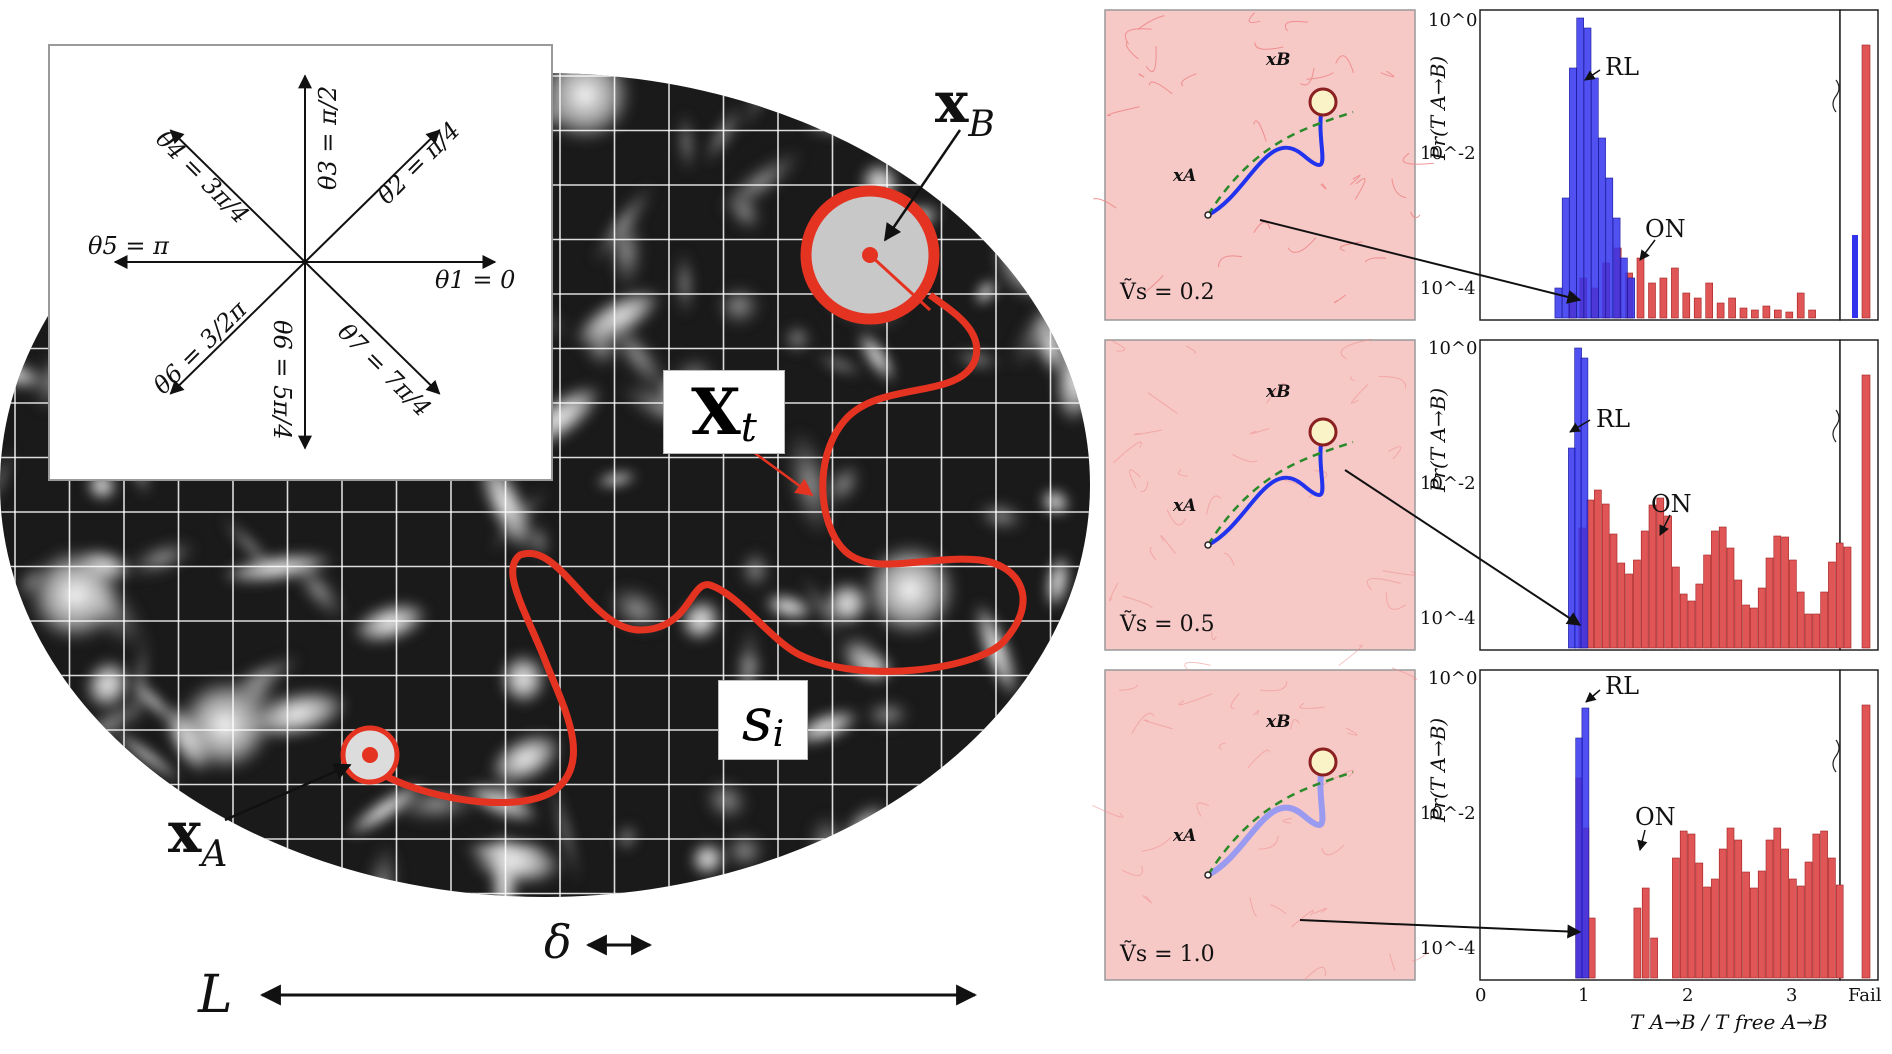  What do you see at coordinates (1185, 506) in the screenshot?
I see `minimap-start-label-2: xA` at bounding box center [1185, 506].